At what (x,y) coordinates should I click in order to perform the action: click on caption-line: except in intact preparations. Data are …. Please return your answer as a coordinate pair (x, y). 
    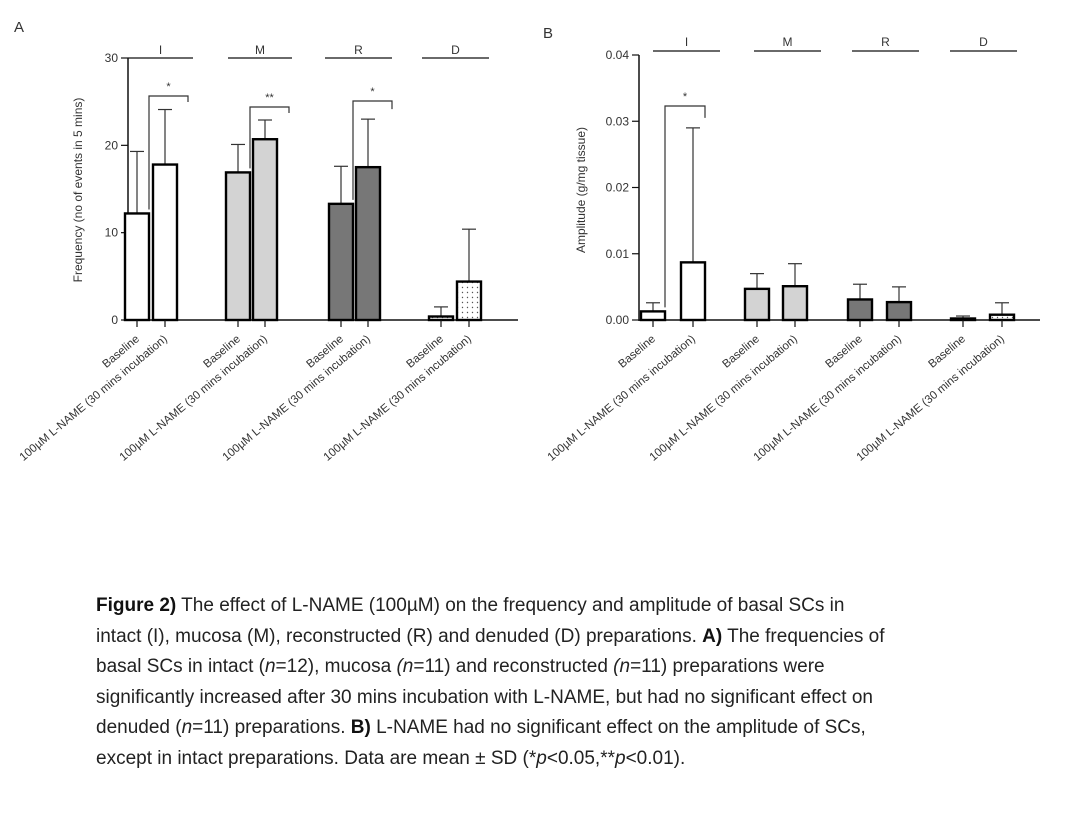
    Looking at the image, I should click on (556, 759).